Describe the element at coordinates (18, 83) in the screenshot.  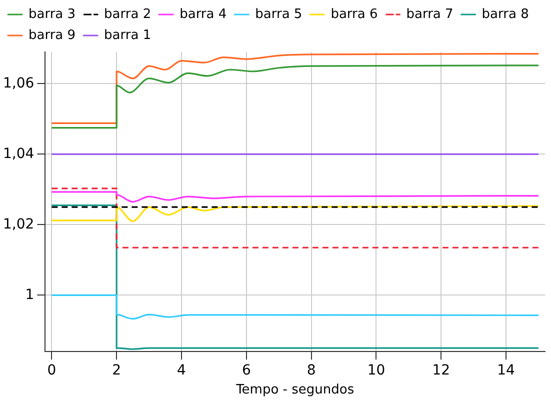
I see `y-tick-label: 1,06` at that location.